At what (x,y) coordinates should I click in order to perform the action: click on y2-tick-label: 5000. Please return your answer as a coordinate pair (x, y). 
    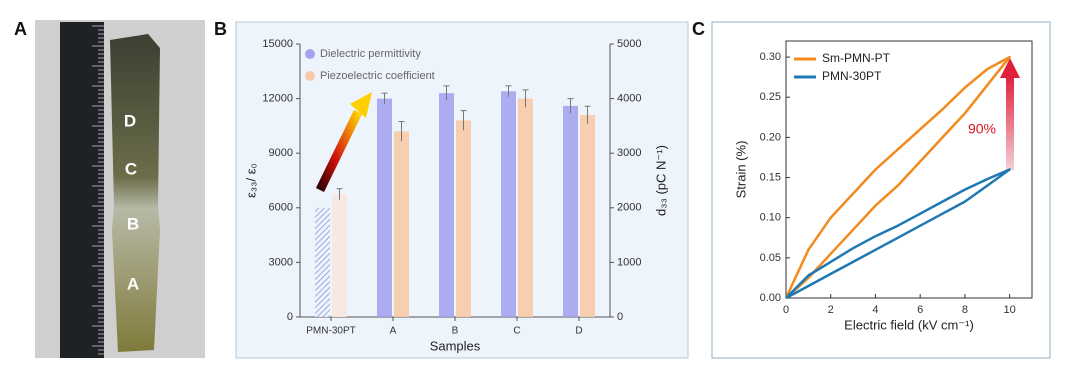
    Looking at the image, I should click on (629, 44).